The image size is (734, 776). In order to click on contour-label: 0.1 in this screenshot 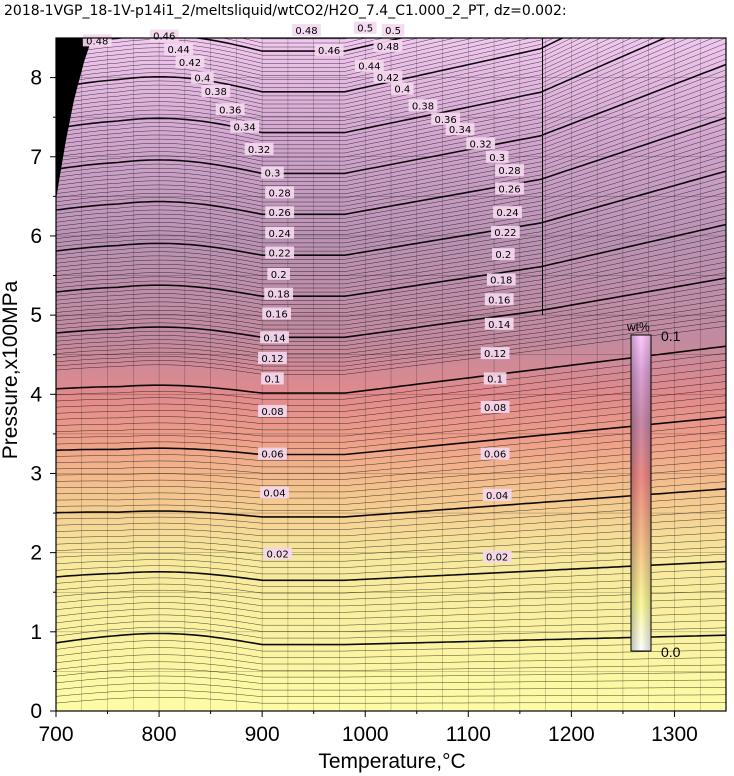, I will do `click(495, 378)`.